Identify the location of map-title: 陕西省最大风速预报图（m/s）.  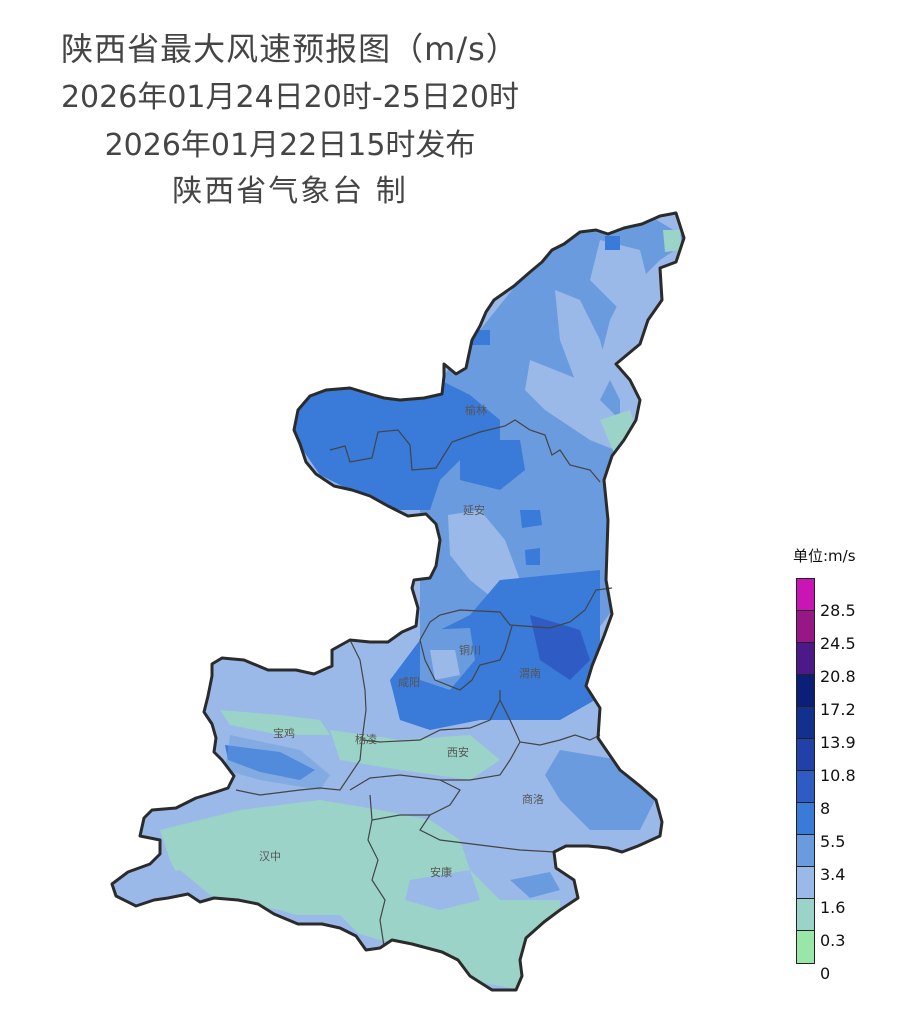
(290, 49).